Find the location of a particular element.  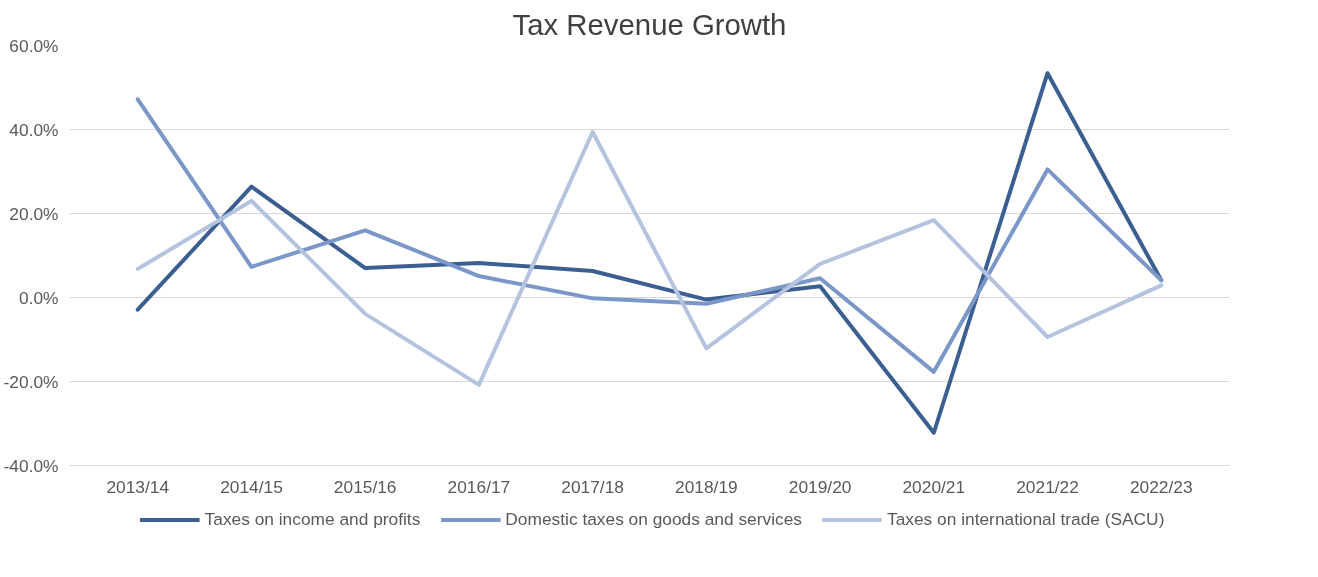

legend-label: Taxes on international trade (SACU) is located at coordinates (1026, 519).